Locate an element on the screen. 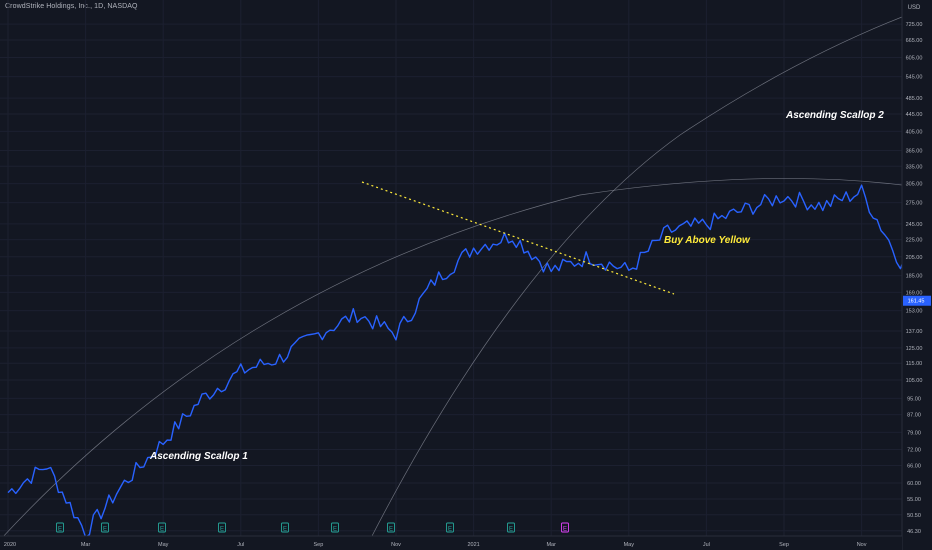 Image resolution: width=932 pixels, height=550 pixels. price-tick-label: 55.00 is located at coordinates (914, 500).